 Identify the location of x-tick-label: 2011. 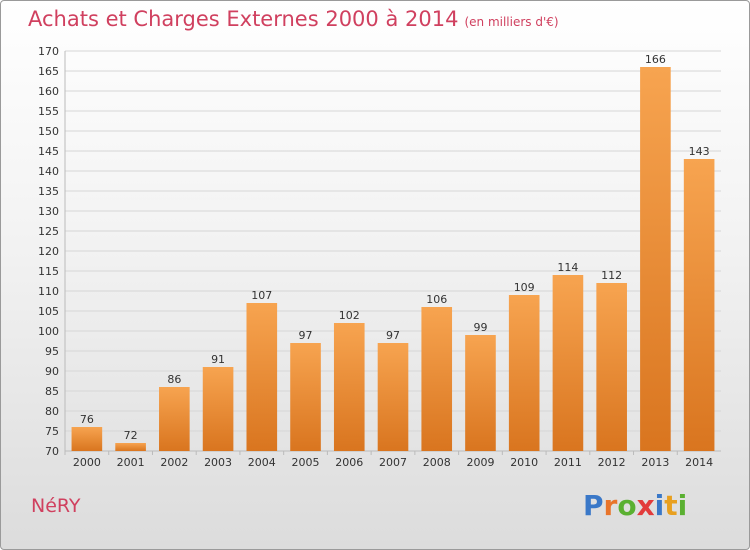
(568, 462).